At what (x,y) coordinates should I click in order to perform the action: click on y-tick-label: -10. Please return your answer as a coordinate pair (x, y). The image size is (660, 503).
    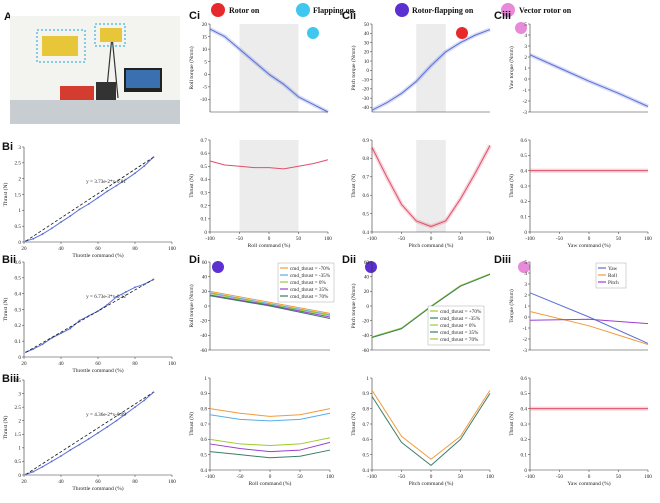
    Looking at the image, I should click on (365, 80).